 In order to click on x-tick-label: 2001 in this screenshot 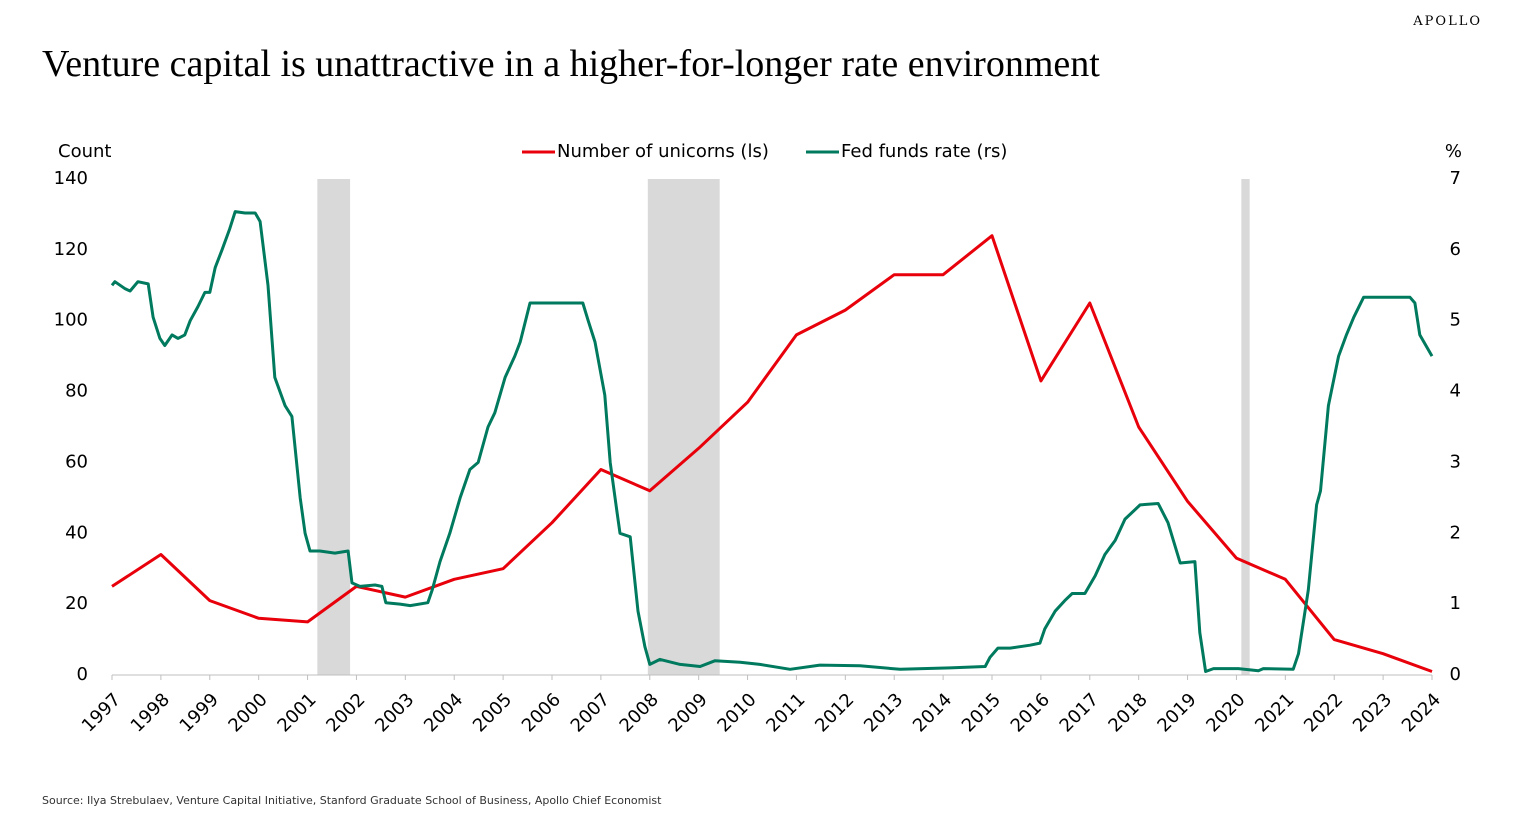, I will do `click(296, 712)`.